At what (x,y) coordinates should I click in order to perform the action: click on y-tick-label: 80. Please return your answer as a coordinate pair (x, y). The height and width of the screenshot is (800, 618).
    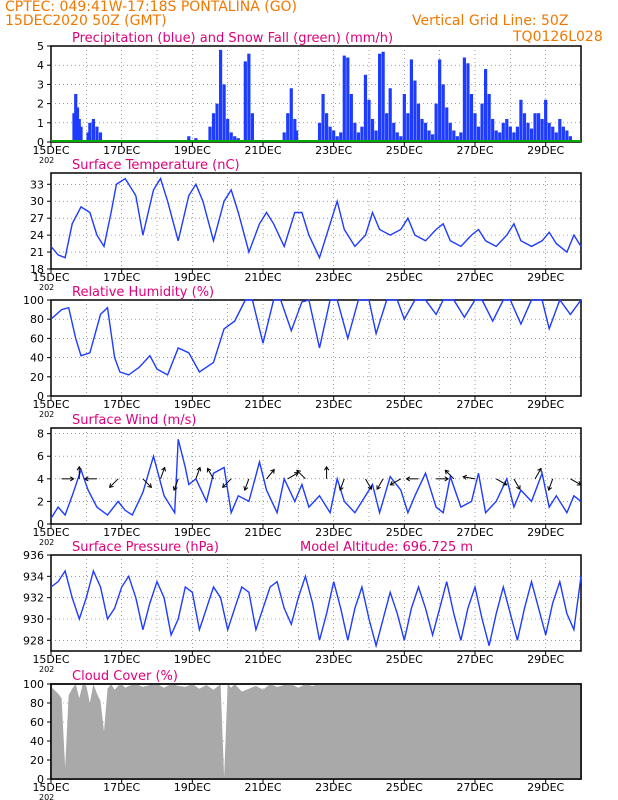
    Looking at the image, I should click on (37, 319).